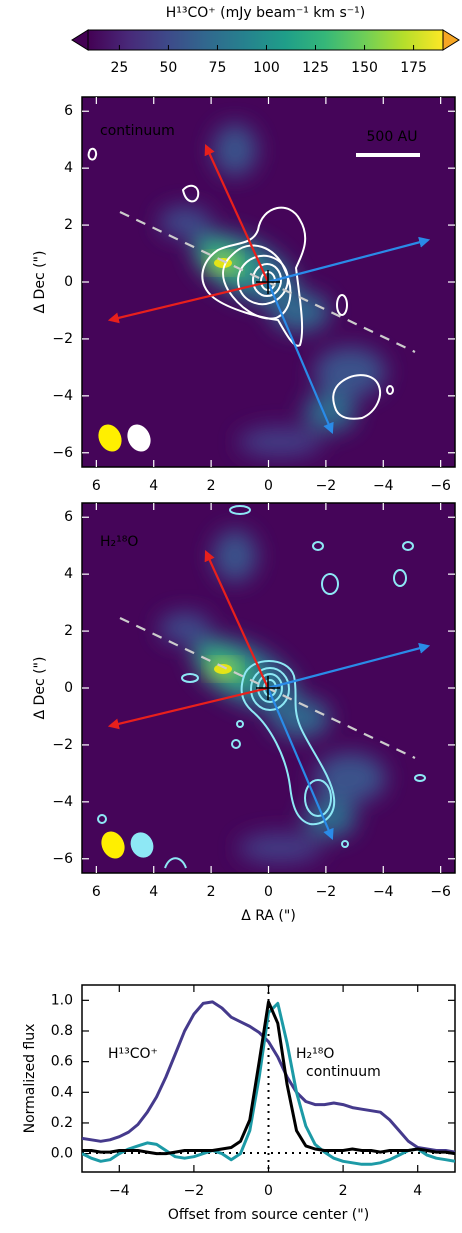 This screenshot has height=1233, width=462. What do you see at coordinates (268, 916) in the screenshot?
I see `x-axis-label: Δ RA (")` at bounding box center [268, 916].